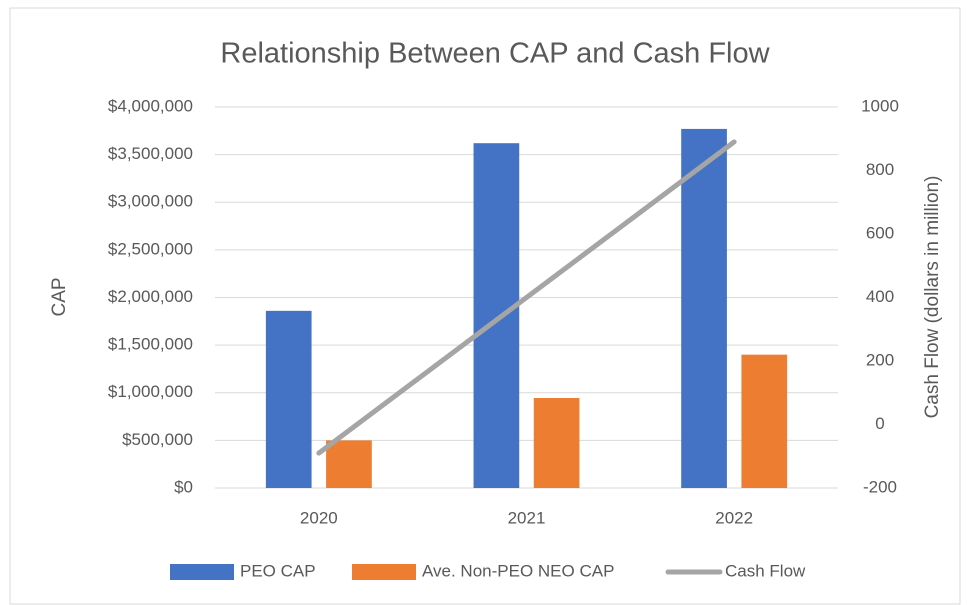 The height and width of the screenshot is (605, 970). I want to click on y2-tick-label: 400, so click(880, 296).